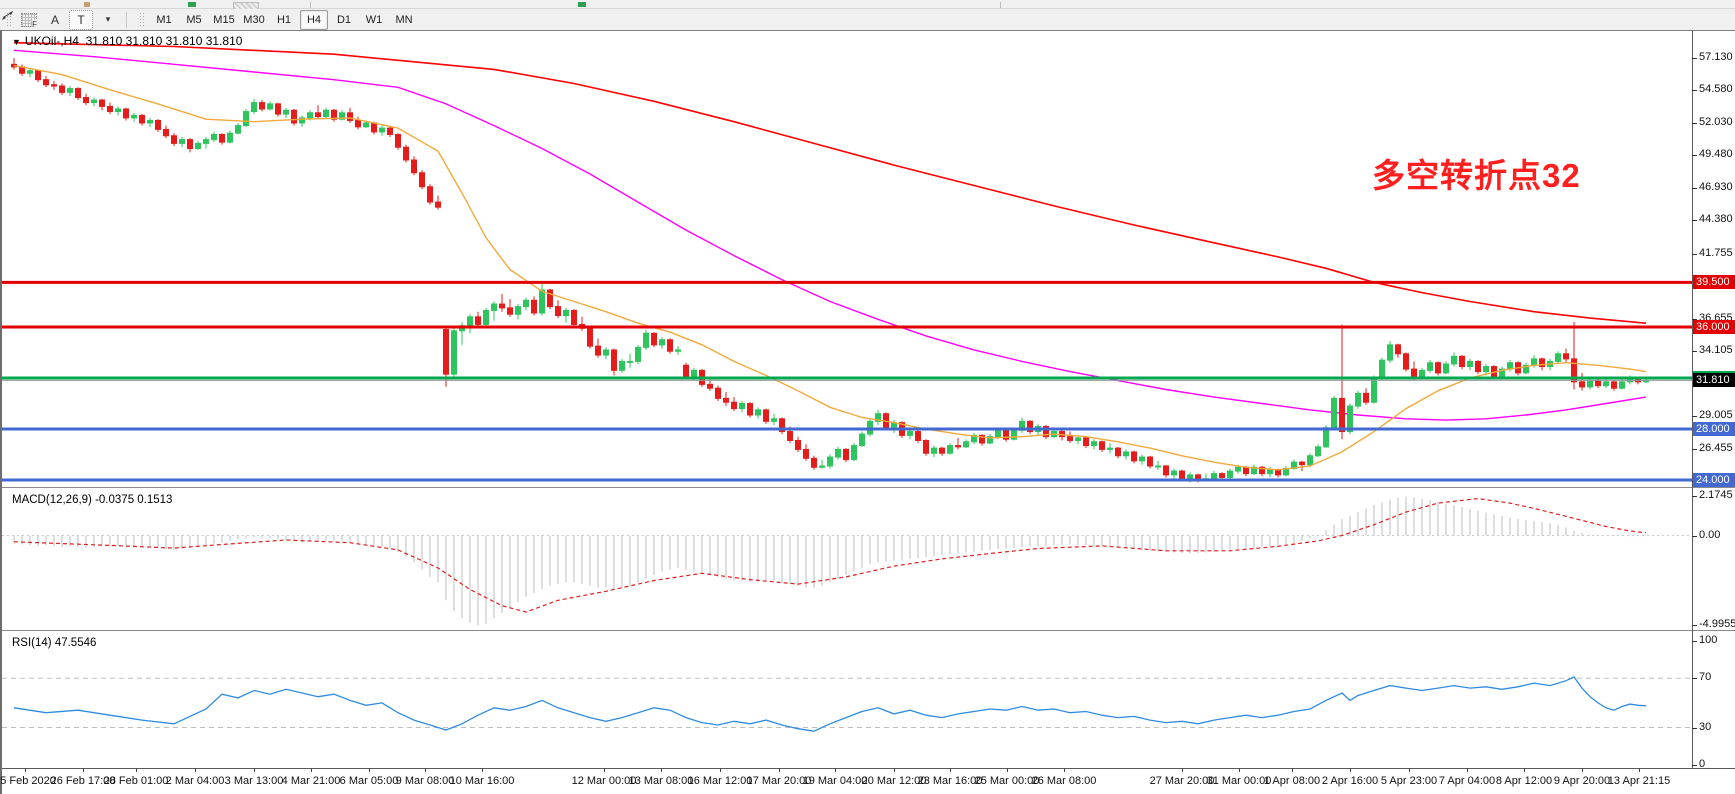  I want to click on timeframe-button-M30: M30, so click(254, 19).